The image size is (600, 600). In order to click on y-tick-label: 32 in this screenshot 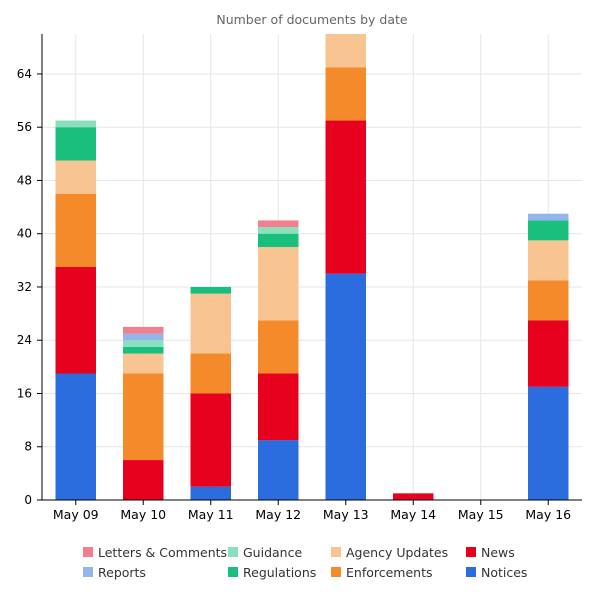, I will do `click(24, 287)`.